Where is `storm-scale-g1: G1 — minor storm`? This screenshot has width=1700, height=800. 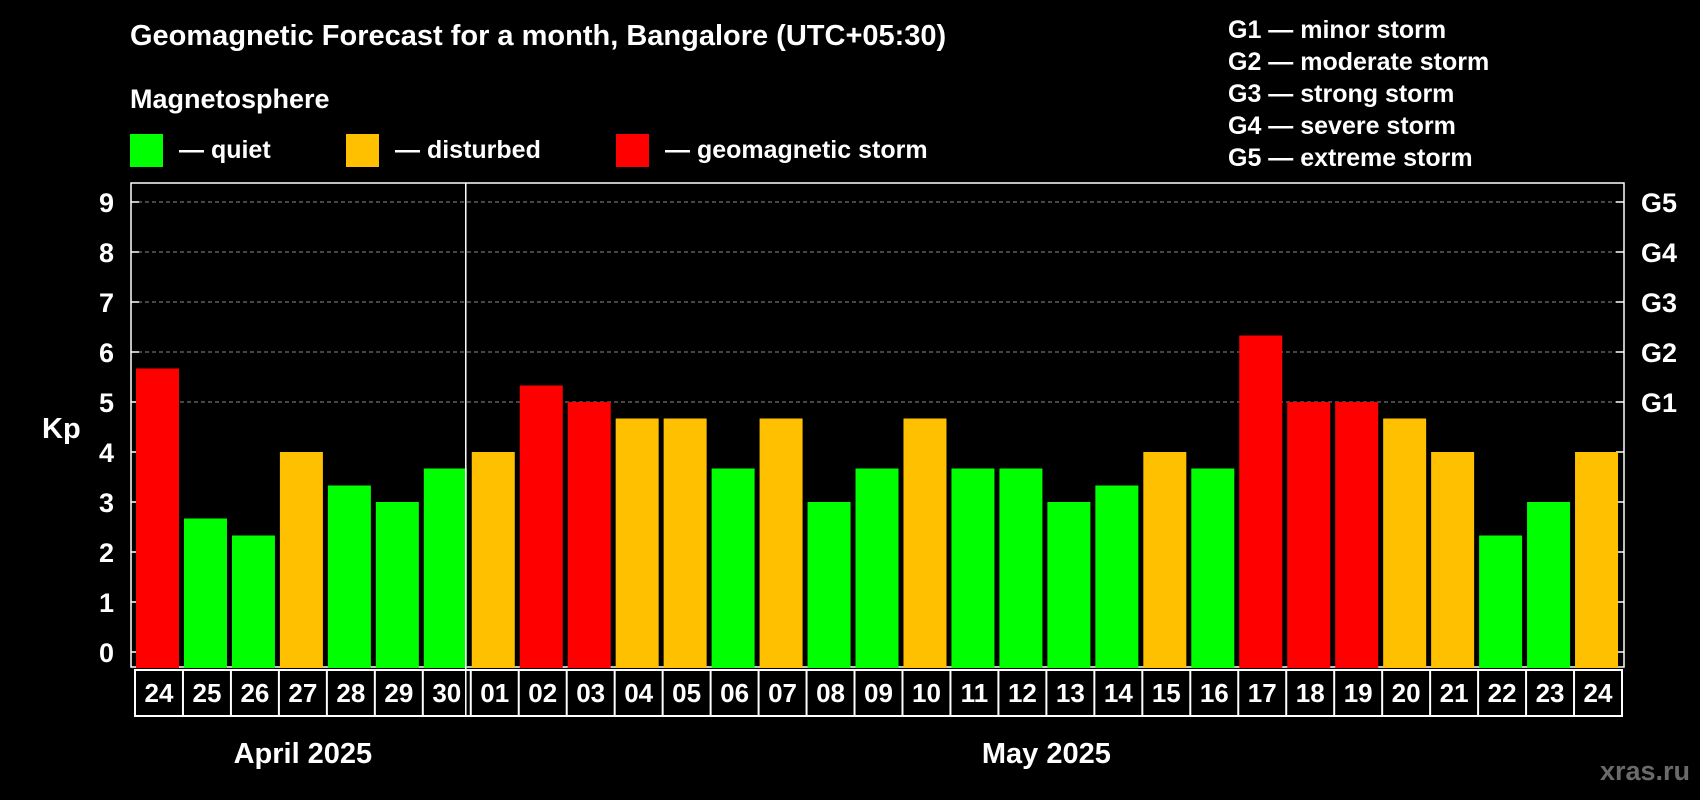
storm-scale-g1: G1 — minor storm is located at coordinates (1337, 30).